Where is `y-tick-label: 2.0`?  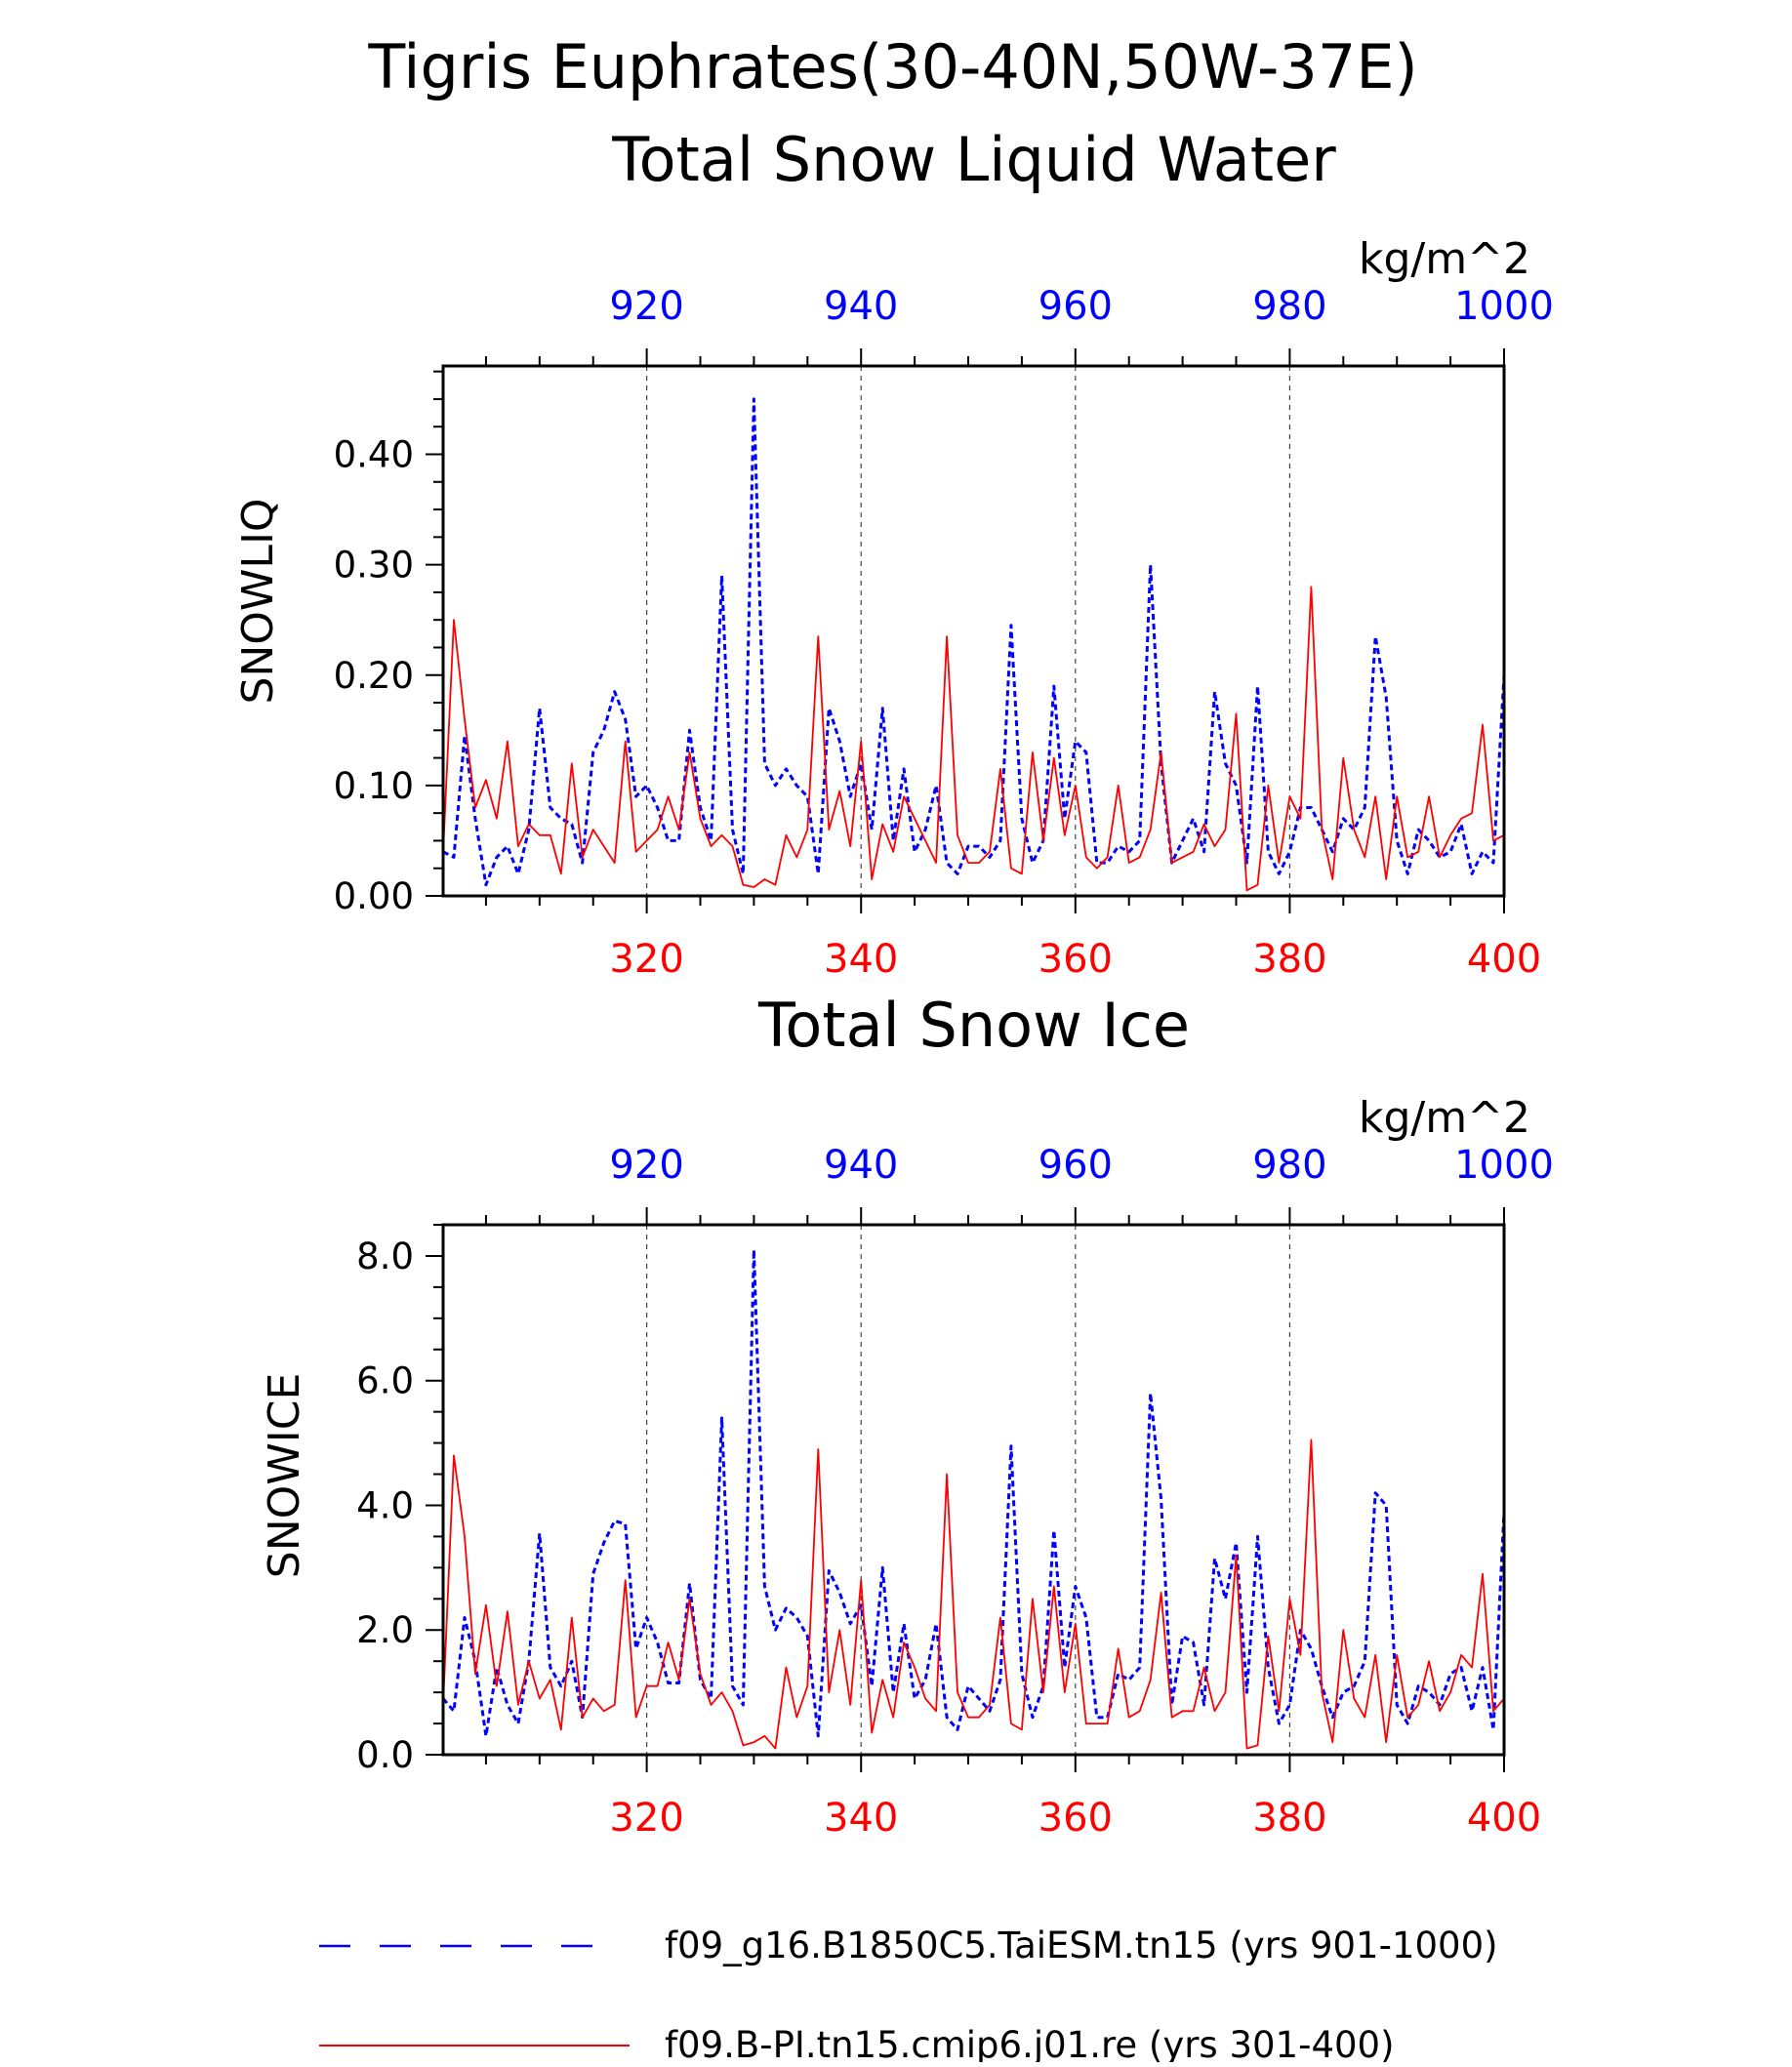 y-tick-label: 2.0 is located at coordinates (385, 1630).